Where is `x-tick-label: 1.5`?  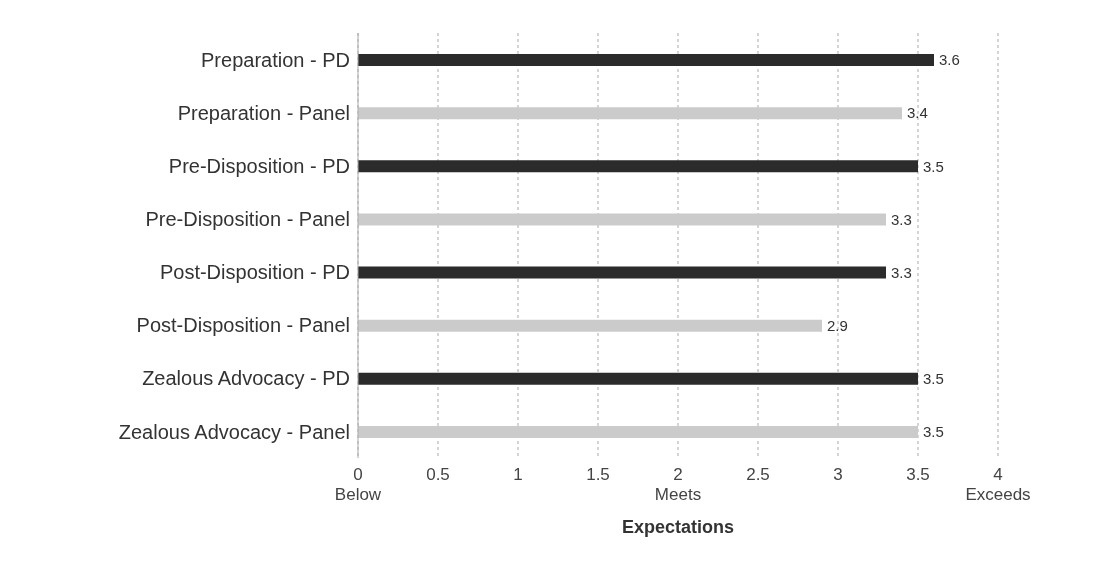
x-tick-label: 1.5 is located at coordinates (598, 474).